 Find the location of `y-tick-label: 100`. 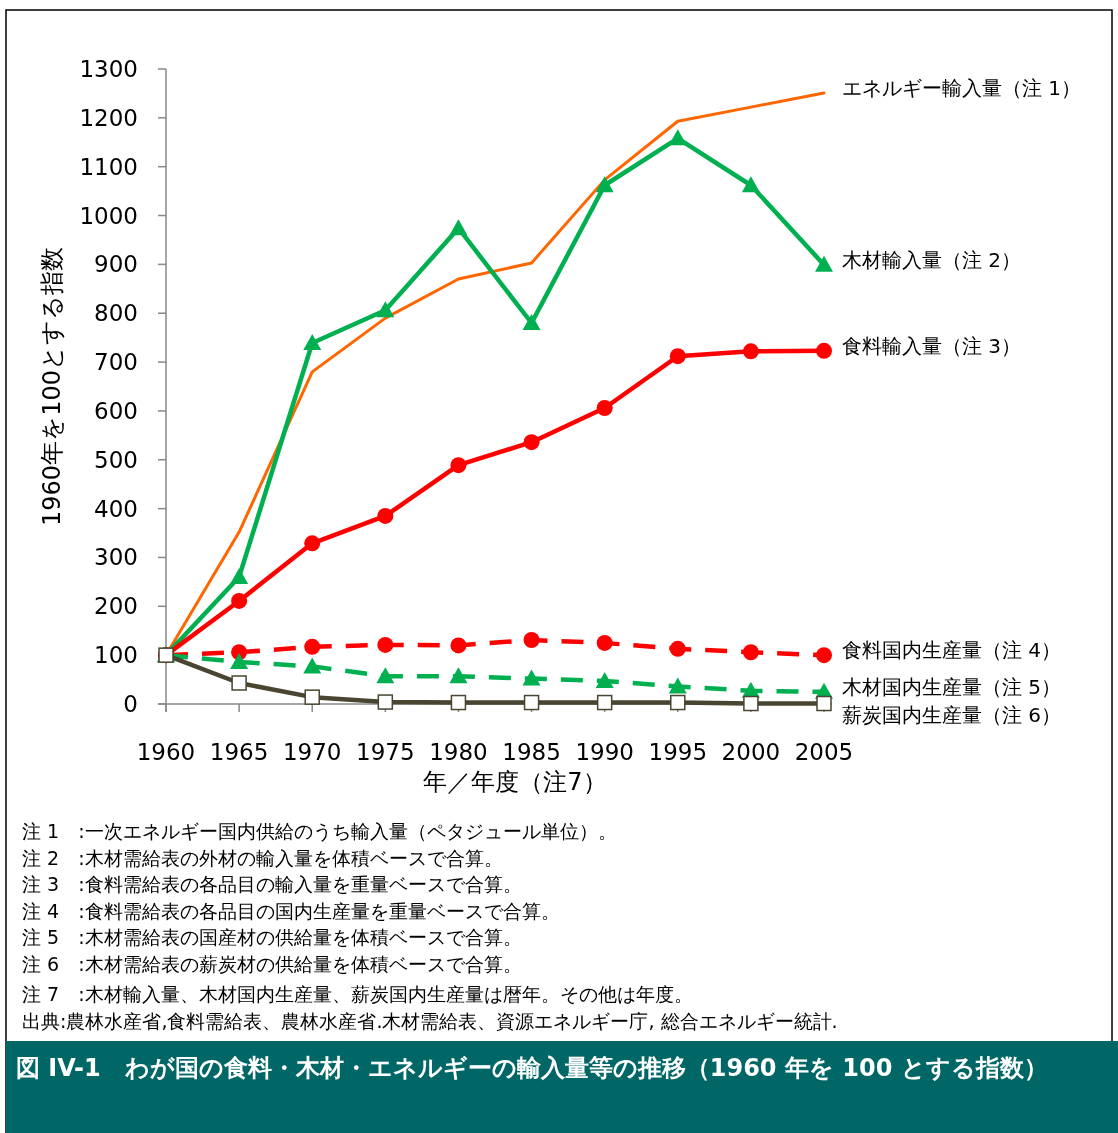

y-tick-label: 100 is located at coordinates (116, 655).